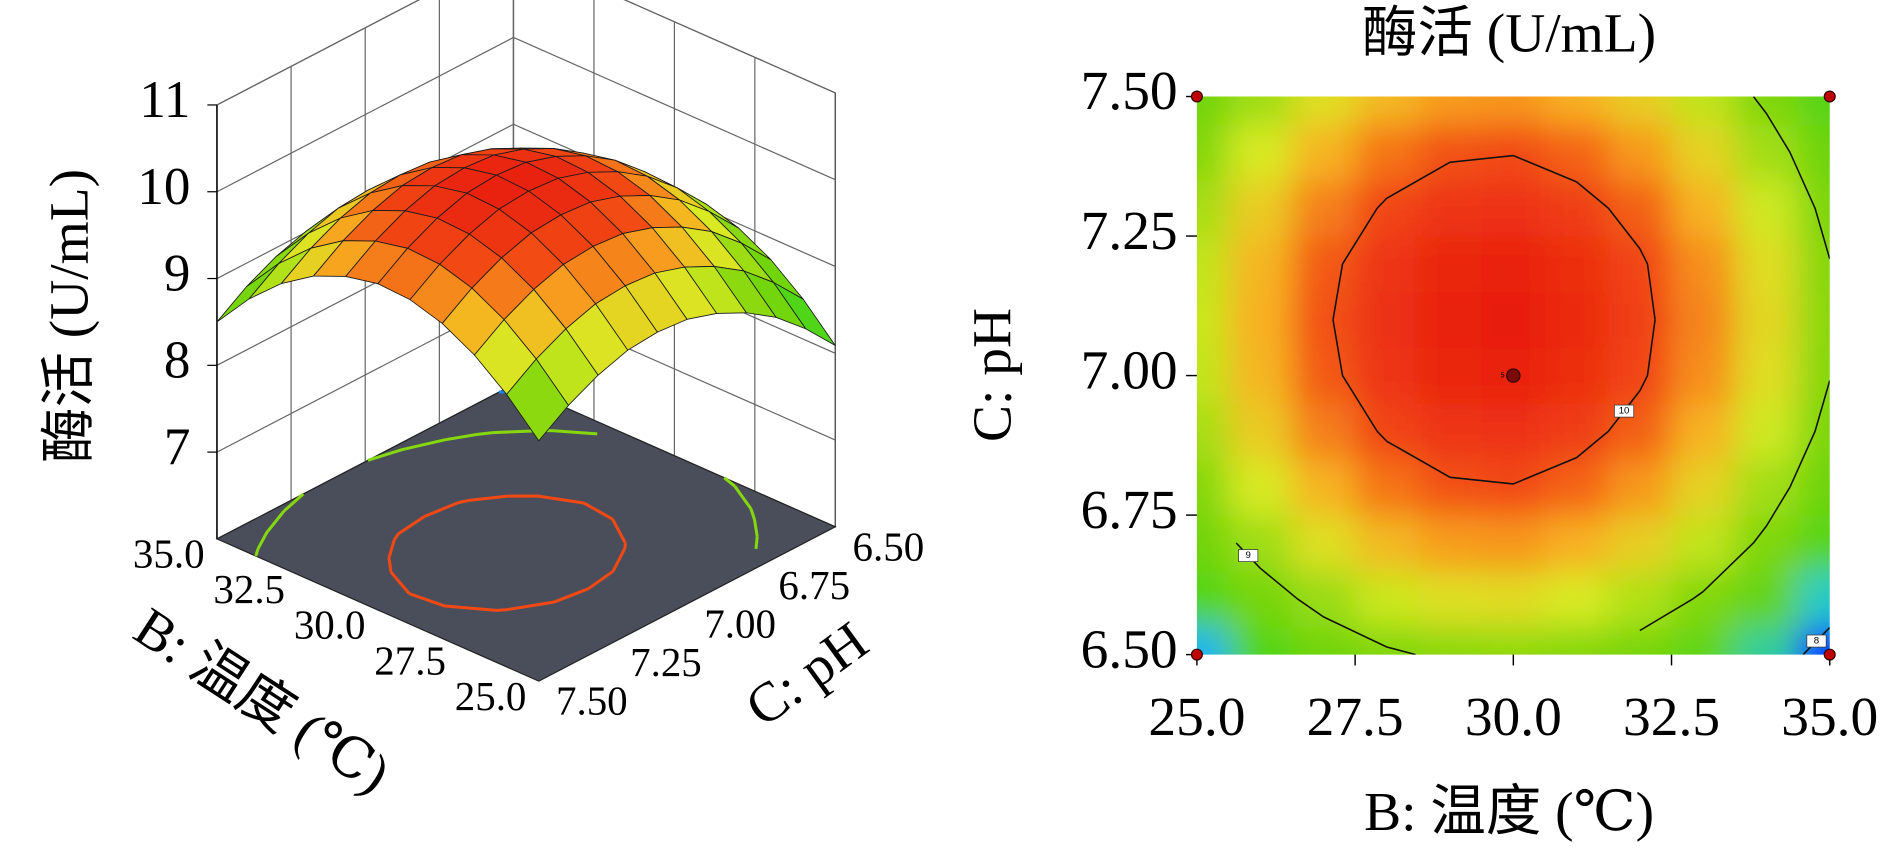 This screenshot has width=1890, height=856. Describe the element at coordinates (1509, 811) in the screenshot. I see `x-axis-label: B: 温度 (℃)` at that location.